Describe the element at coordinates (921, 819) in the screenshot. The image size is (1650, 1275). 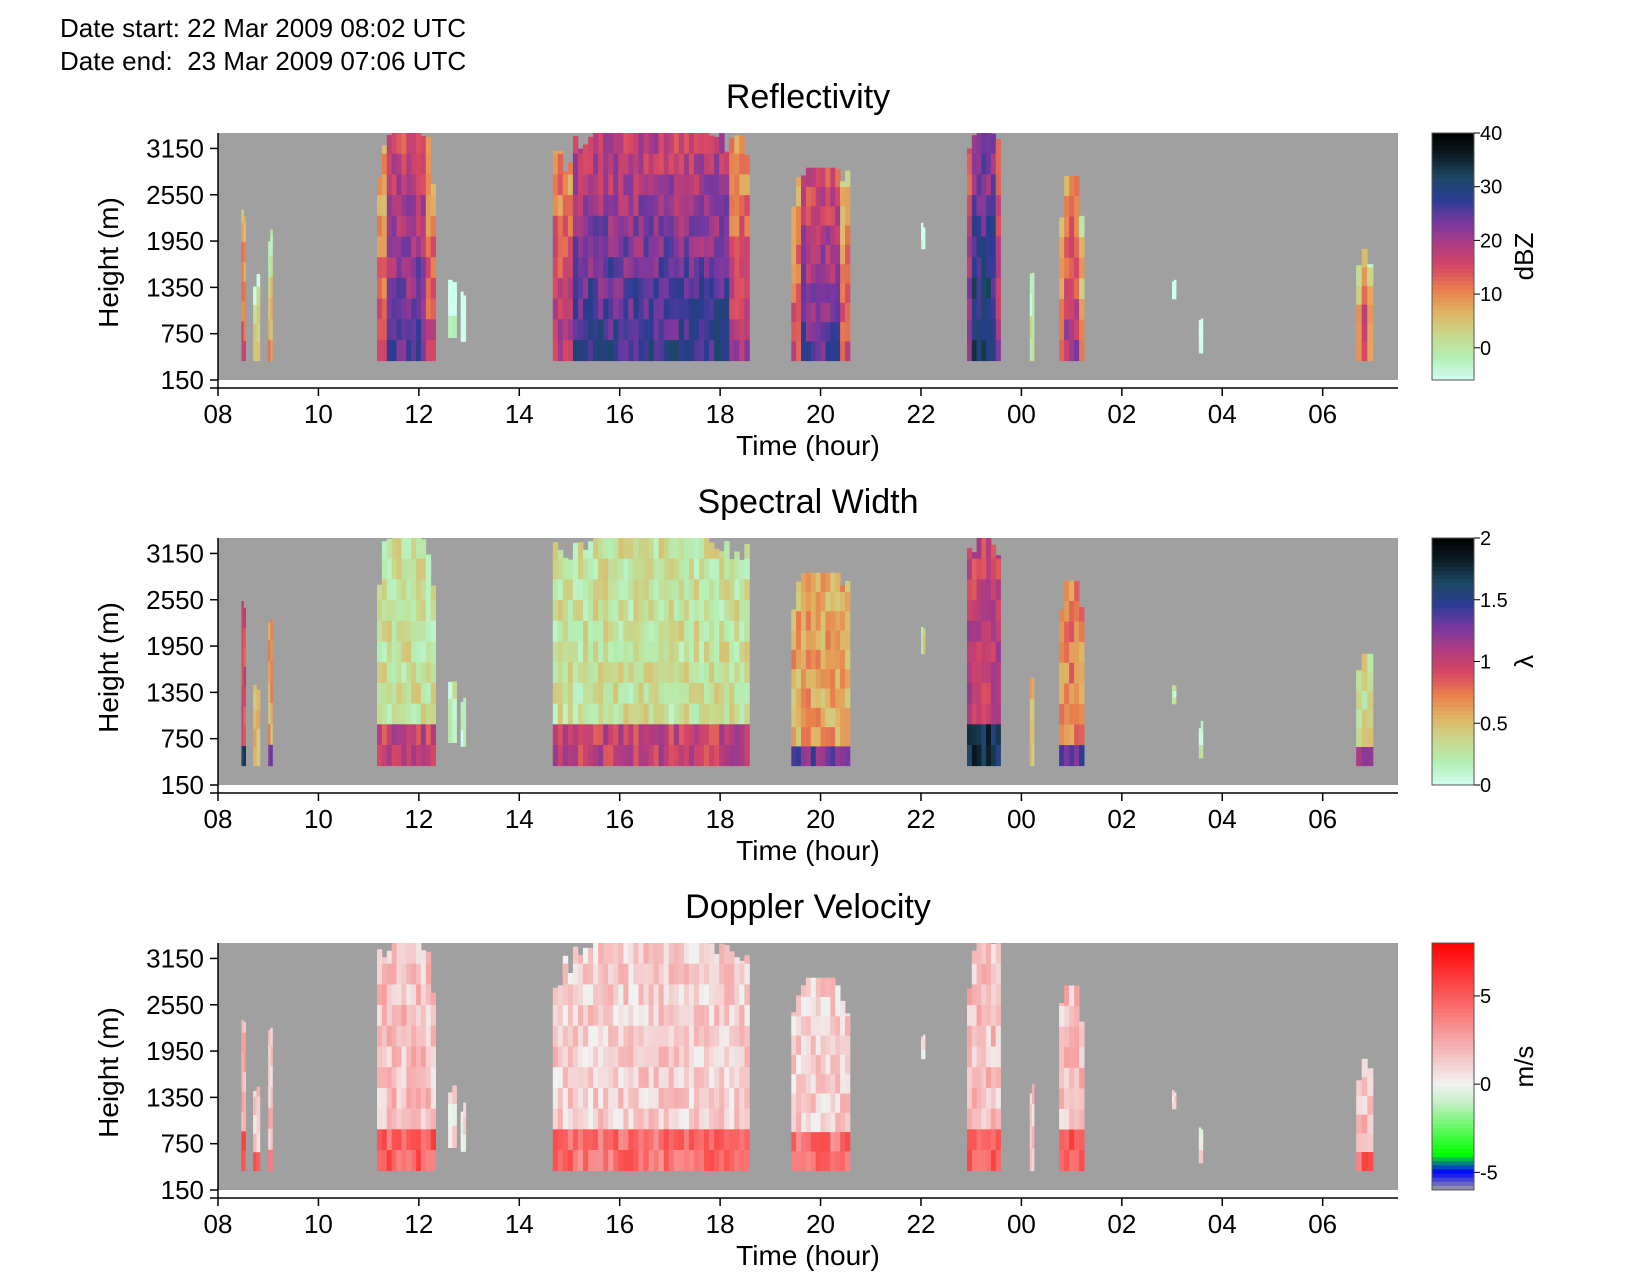
I see `x-tick-label: 22` at that location.